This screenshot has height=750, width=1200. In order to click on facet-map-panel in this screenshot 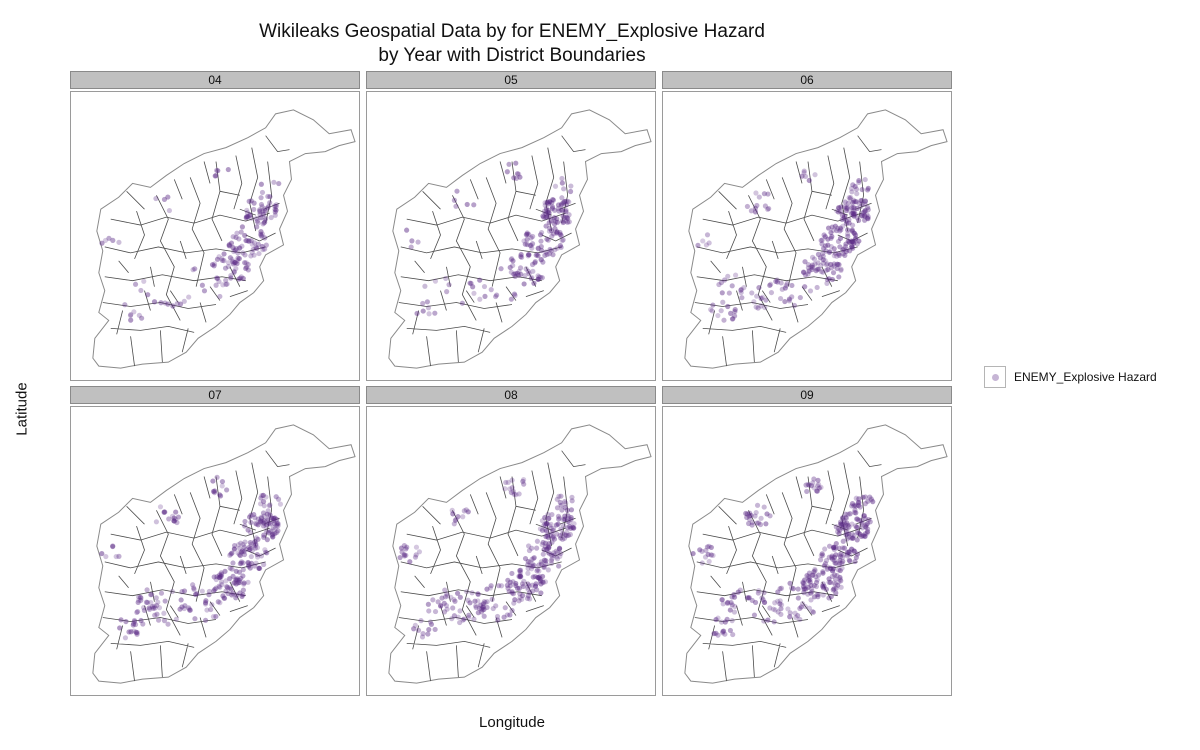, I will do `click(807, 236)`.